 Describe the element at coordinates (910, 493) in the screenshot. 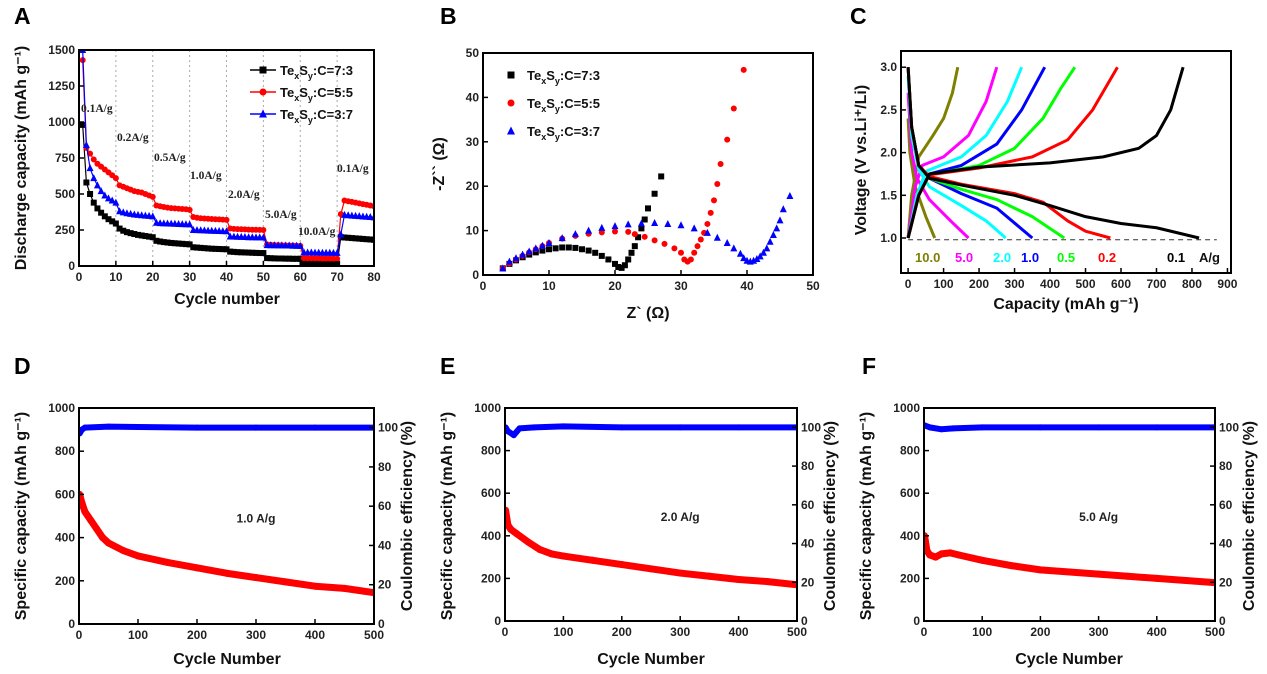

I see `y-tick-label: 600` at that location.